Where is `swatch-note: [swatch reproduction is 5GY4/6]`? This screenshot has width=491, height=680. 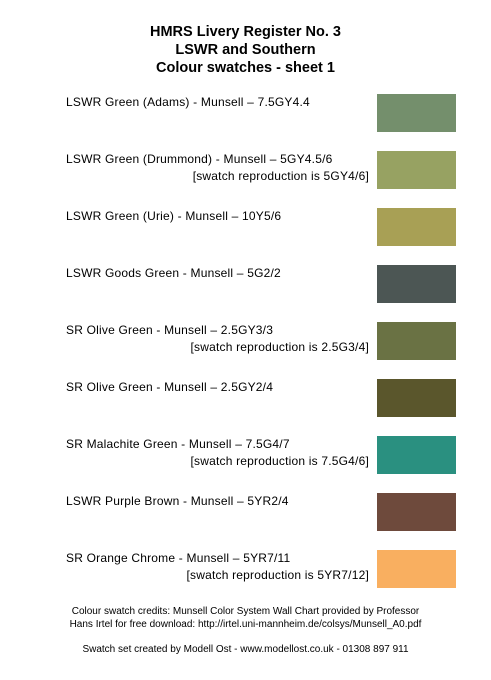 swatch-note: [swatch reproduction is 5GY4/6] is located at coordinates (280, 176).